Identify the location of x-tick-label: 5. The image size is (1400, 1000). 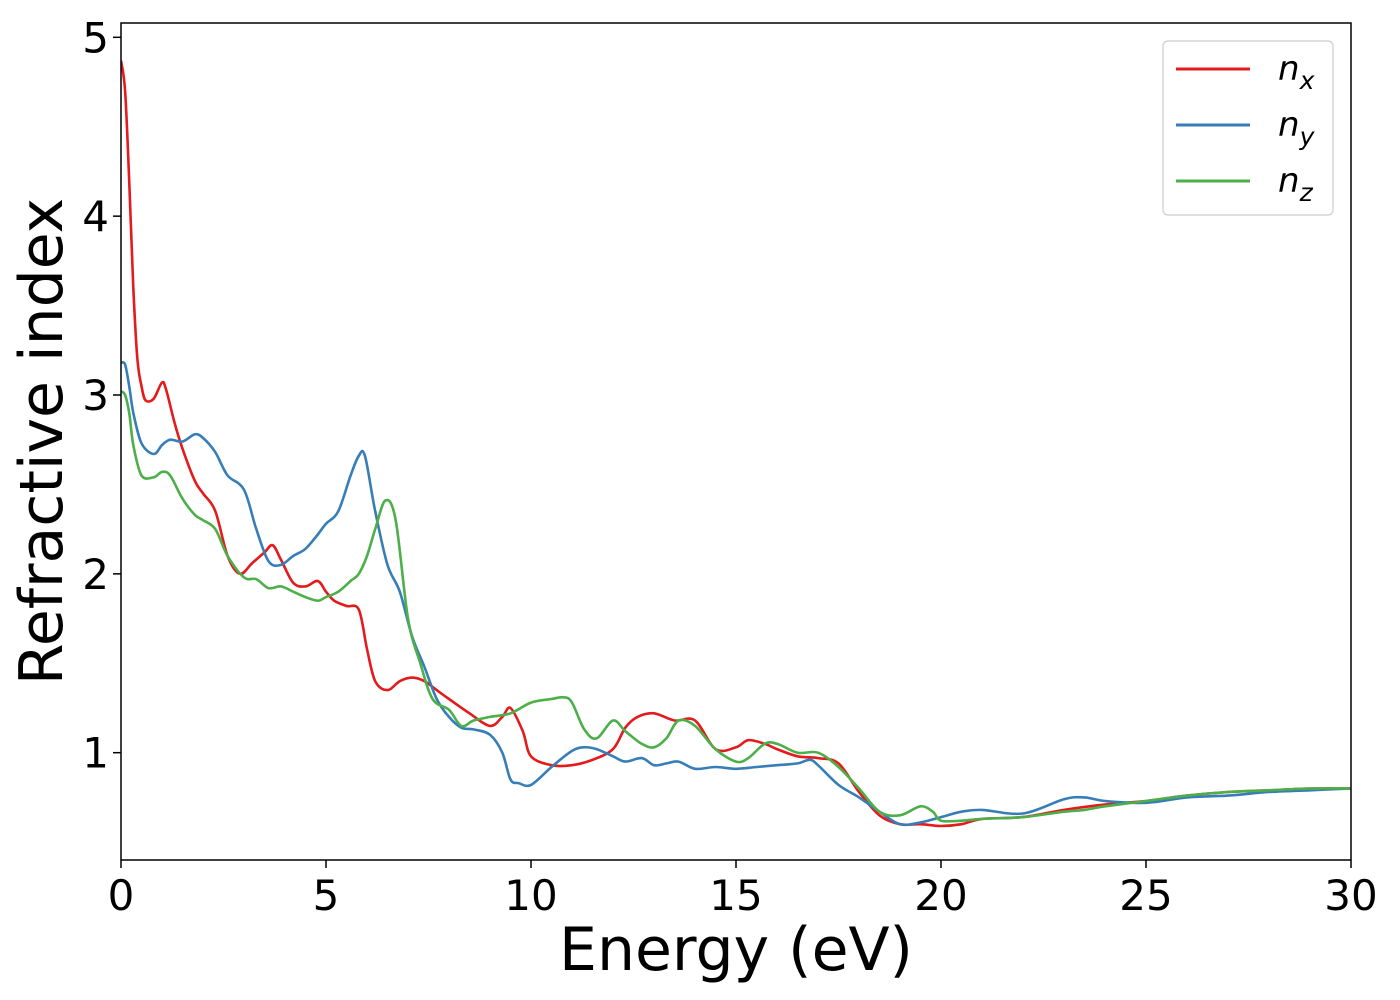
(326, 895).